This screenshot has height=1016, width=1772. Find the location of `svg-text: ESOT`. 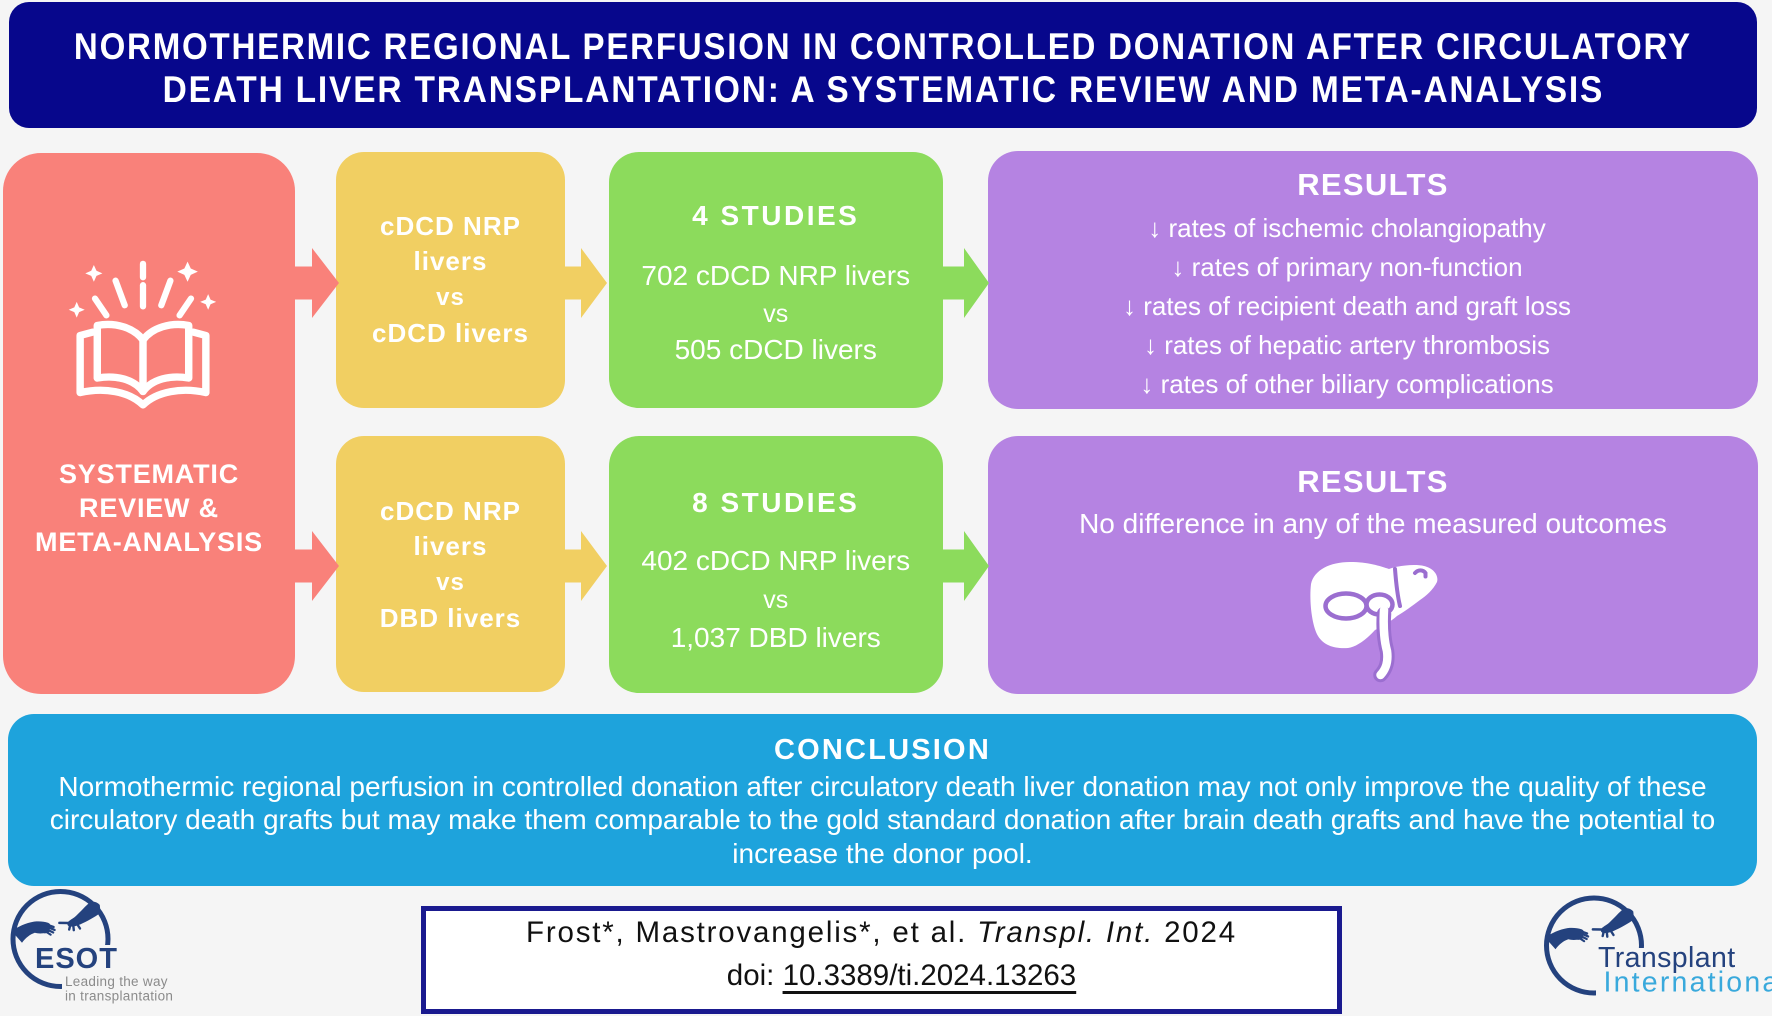

svg-text: ESOT is located at coordinates (76, 959).